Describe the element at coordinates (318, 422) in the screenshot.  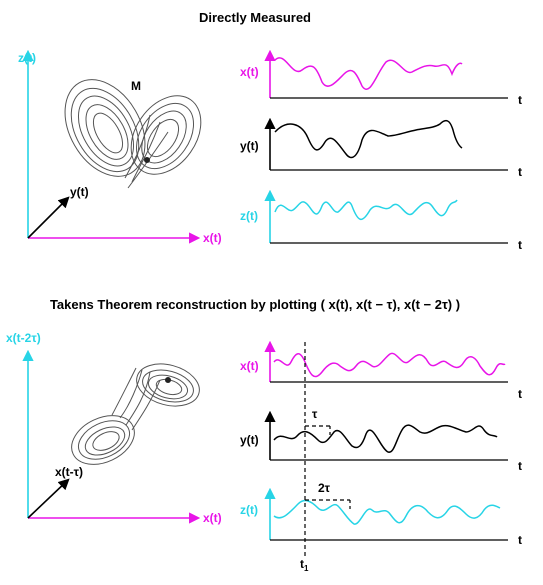
I see `lag-tau-bracket: τ` at that location.